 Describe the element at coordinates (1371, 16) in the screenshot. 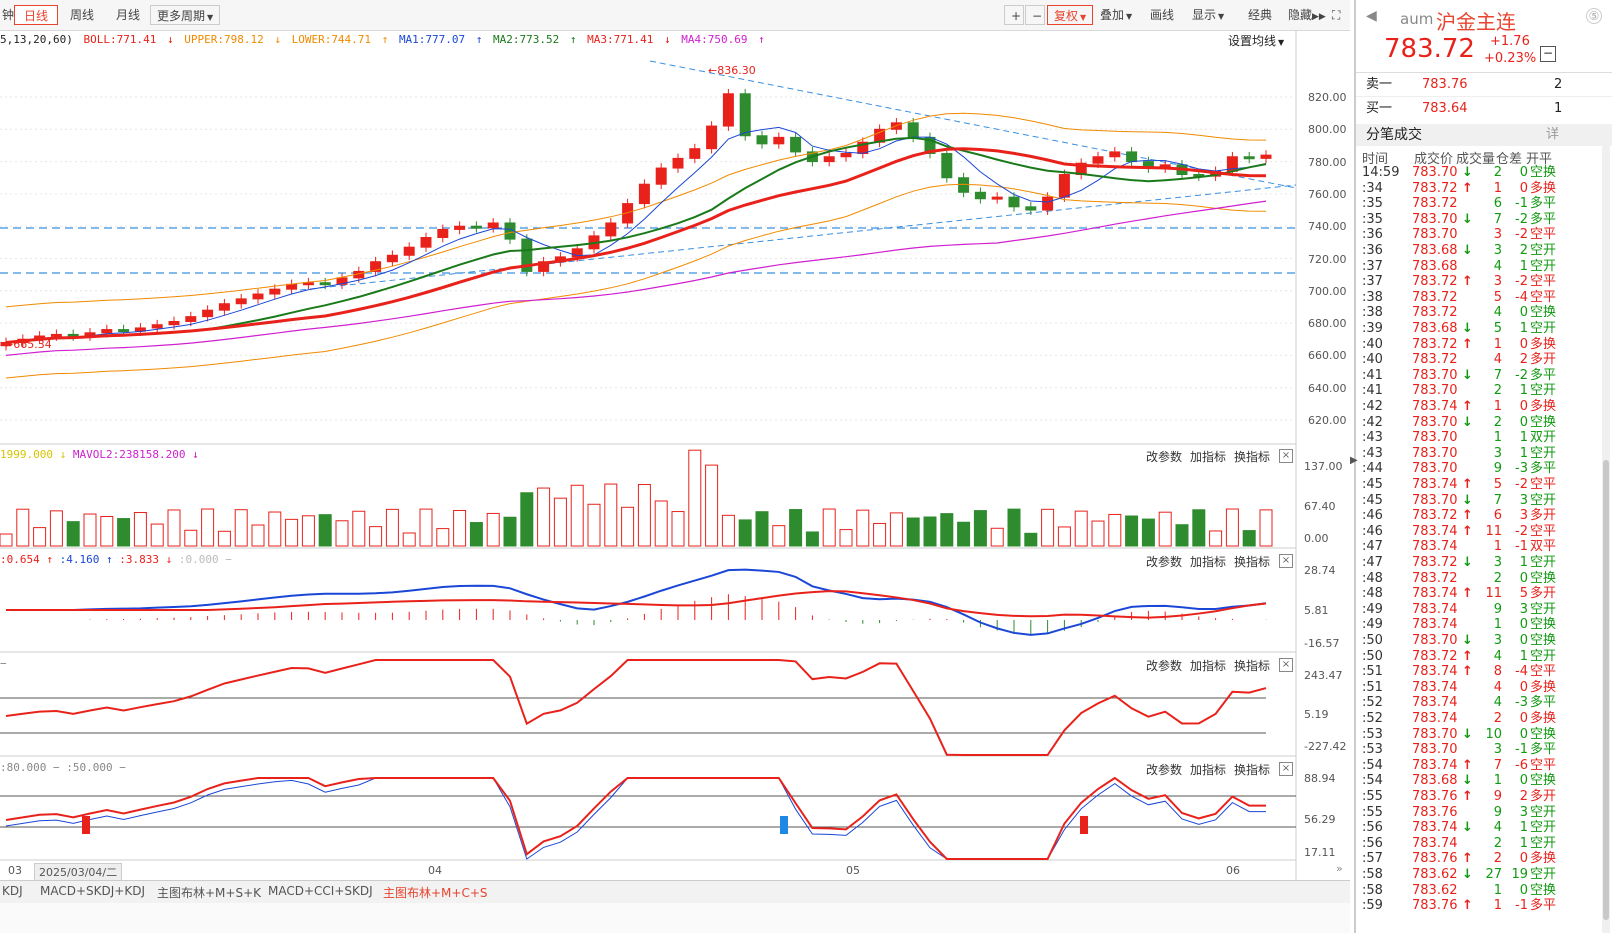

I see `prev-contract-icon: ◀` at that location.